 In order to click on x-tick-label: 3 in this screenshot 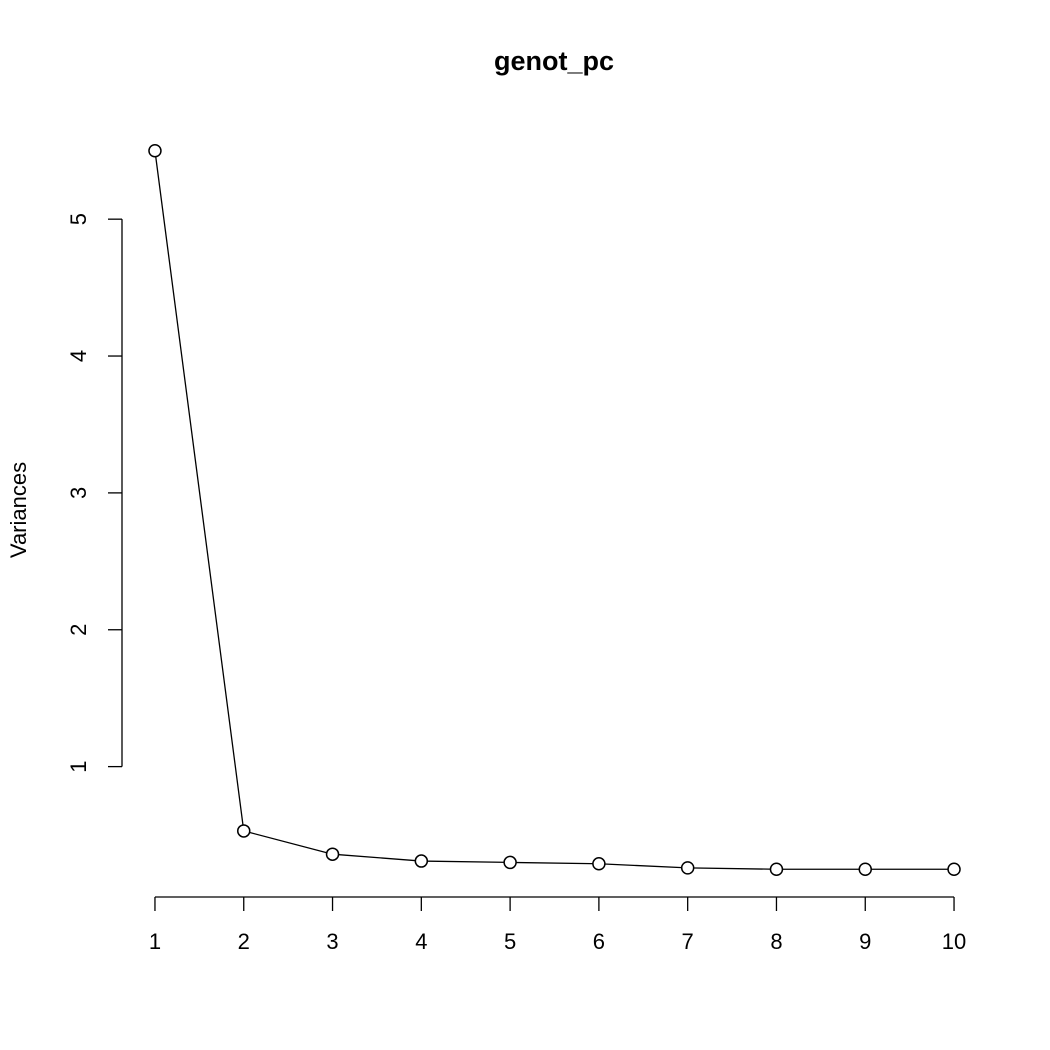, I will do `click(332, 941)`.